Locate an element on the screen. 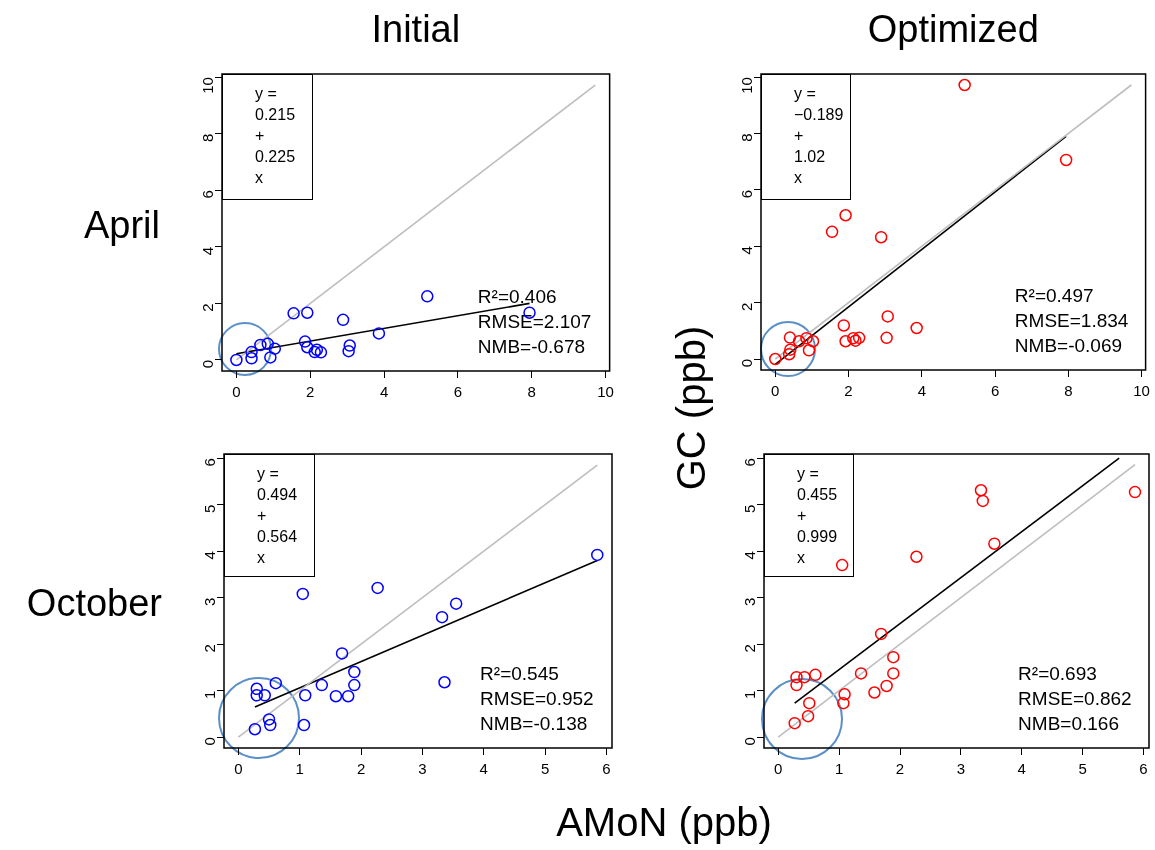 The width and height of the screenshot is (1155, 850). annotation: y = 0.215 + 0.225 x is located at coordinates (276, 136).